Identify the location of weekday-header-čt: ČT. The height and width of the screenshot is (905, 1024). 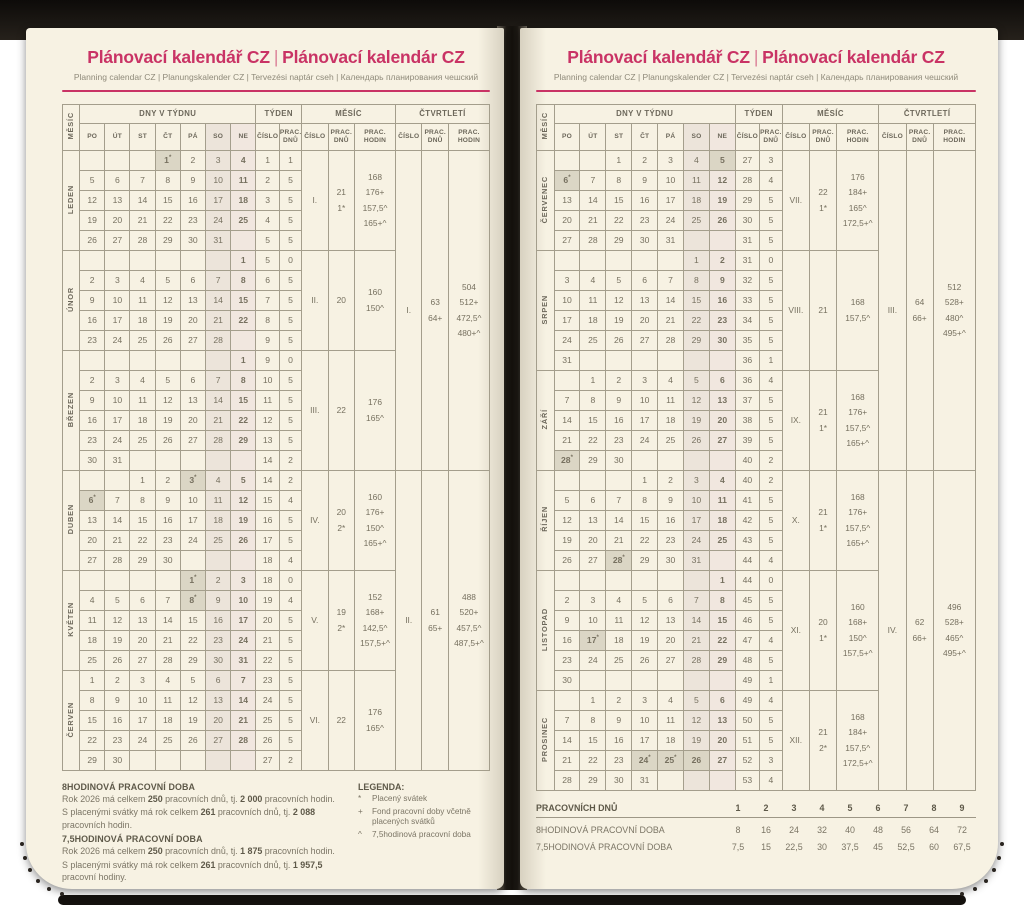
(167, 137).